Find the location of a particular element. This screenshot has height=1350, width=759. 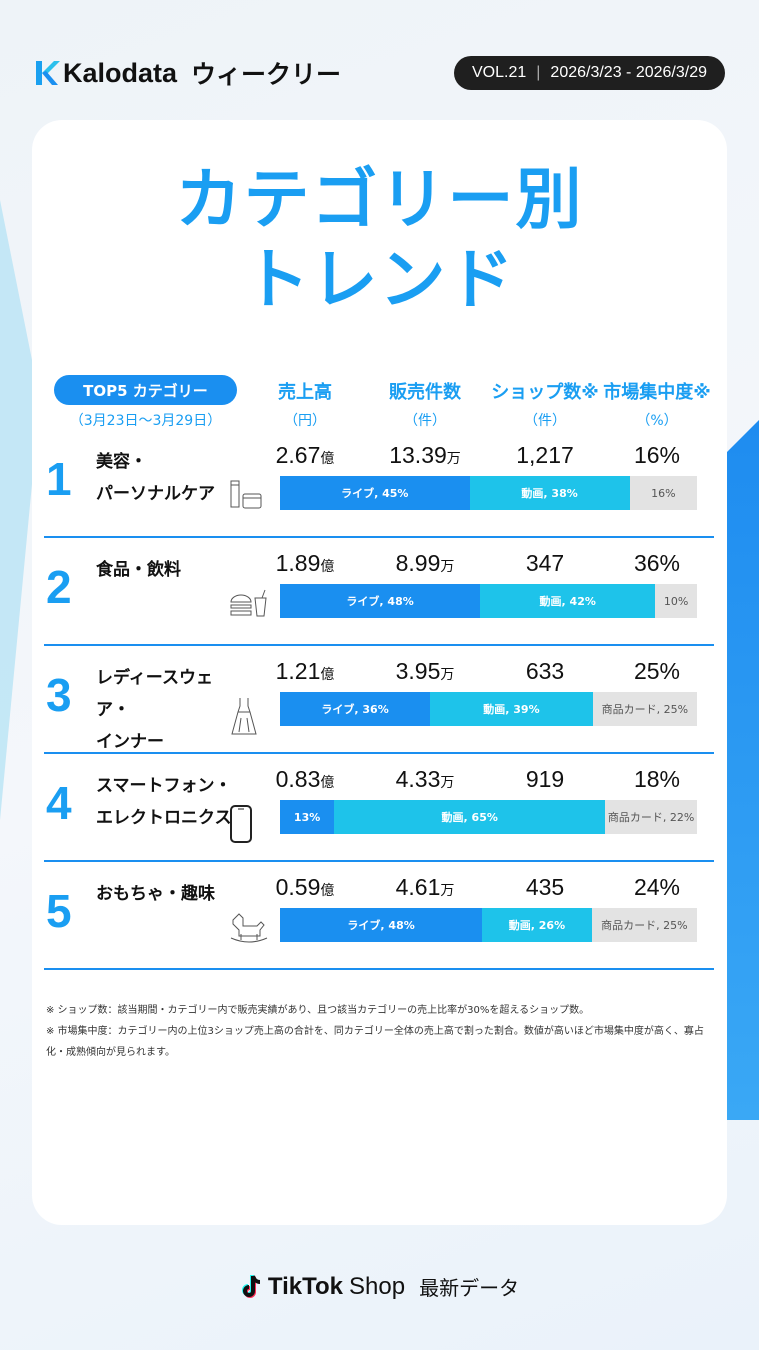

shops-value: 347 is located at coordinates (545, 563).